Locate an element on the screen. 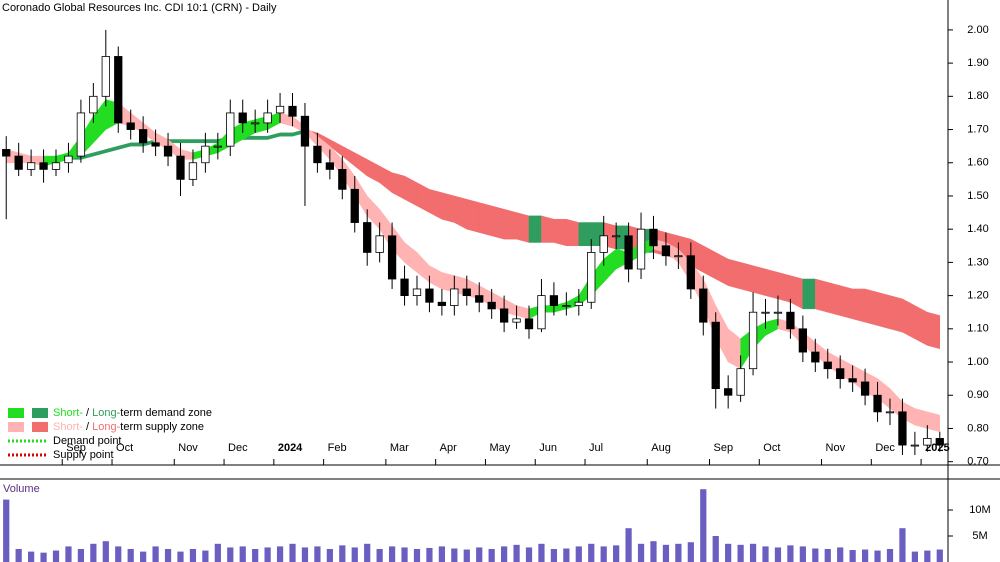 This screenshot has height=562, width=1000. legend-label: Demand point is located at coordinates (87, 441).